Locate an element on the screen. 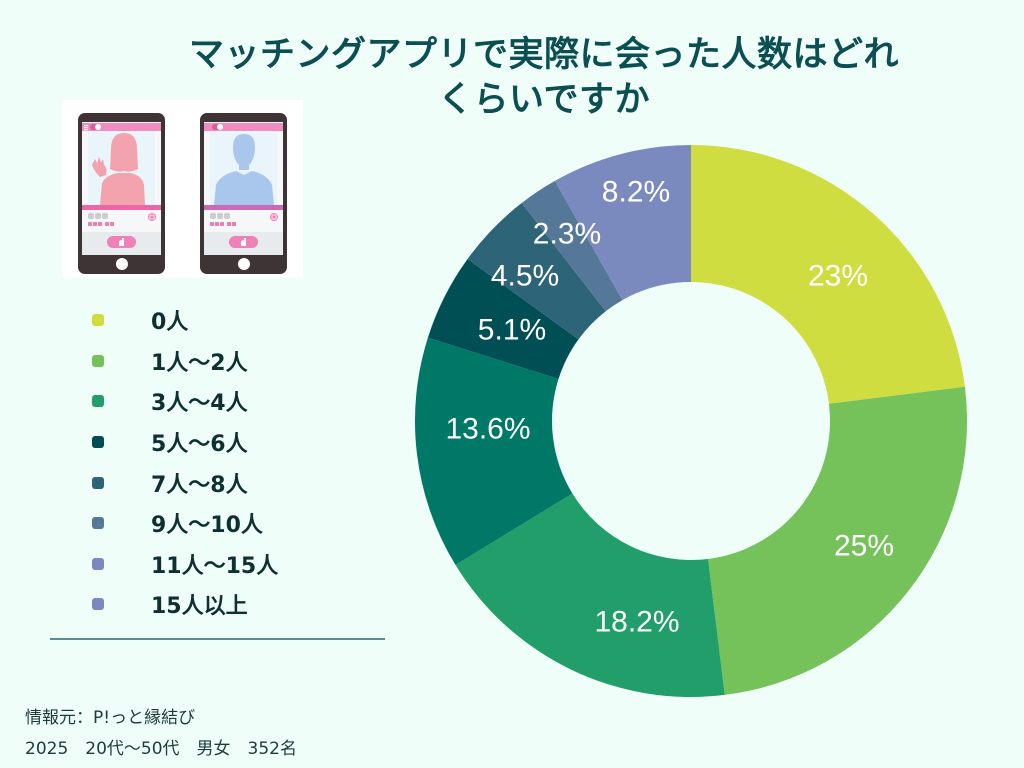 The height and width of the screenshot is (768, 1024). legend-label: 5人〜6人 is located at coordinates (199, 445).